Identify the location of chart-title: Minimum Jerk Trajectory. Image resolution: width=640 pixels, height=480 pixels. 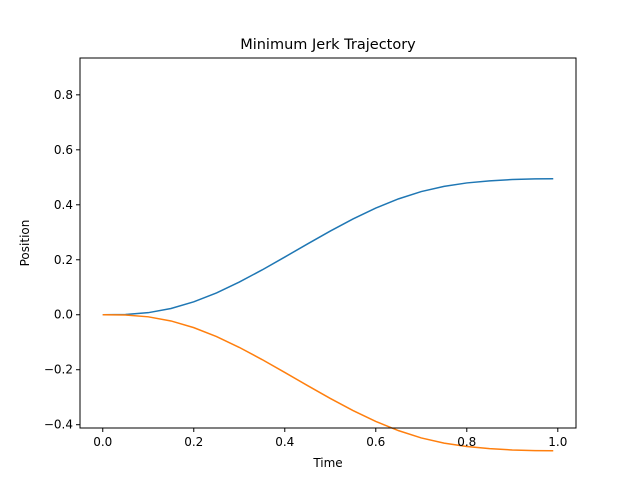
(328, 45).